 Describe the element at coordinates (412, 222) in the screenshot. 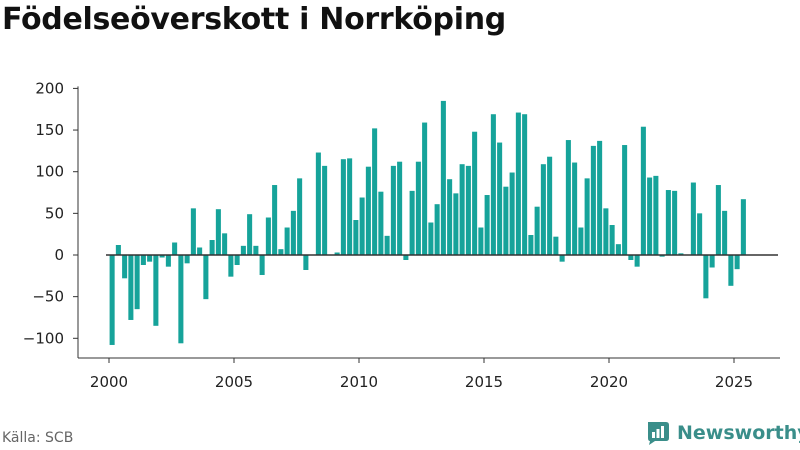

I see `bar-2012Q1` at that location.